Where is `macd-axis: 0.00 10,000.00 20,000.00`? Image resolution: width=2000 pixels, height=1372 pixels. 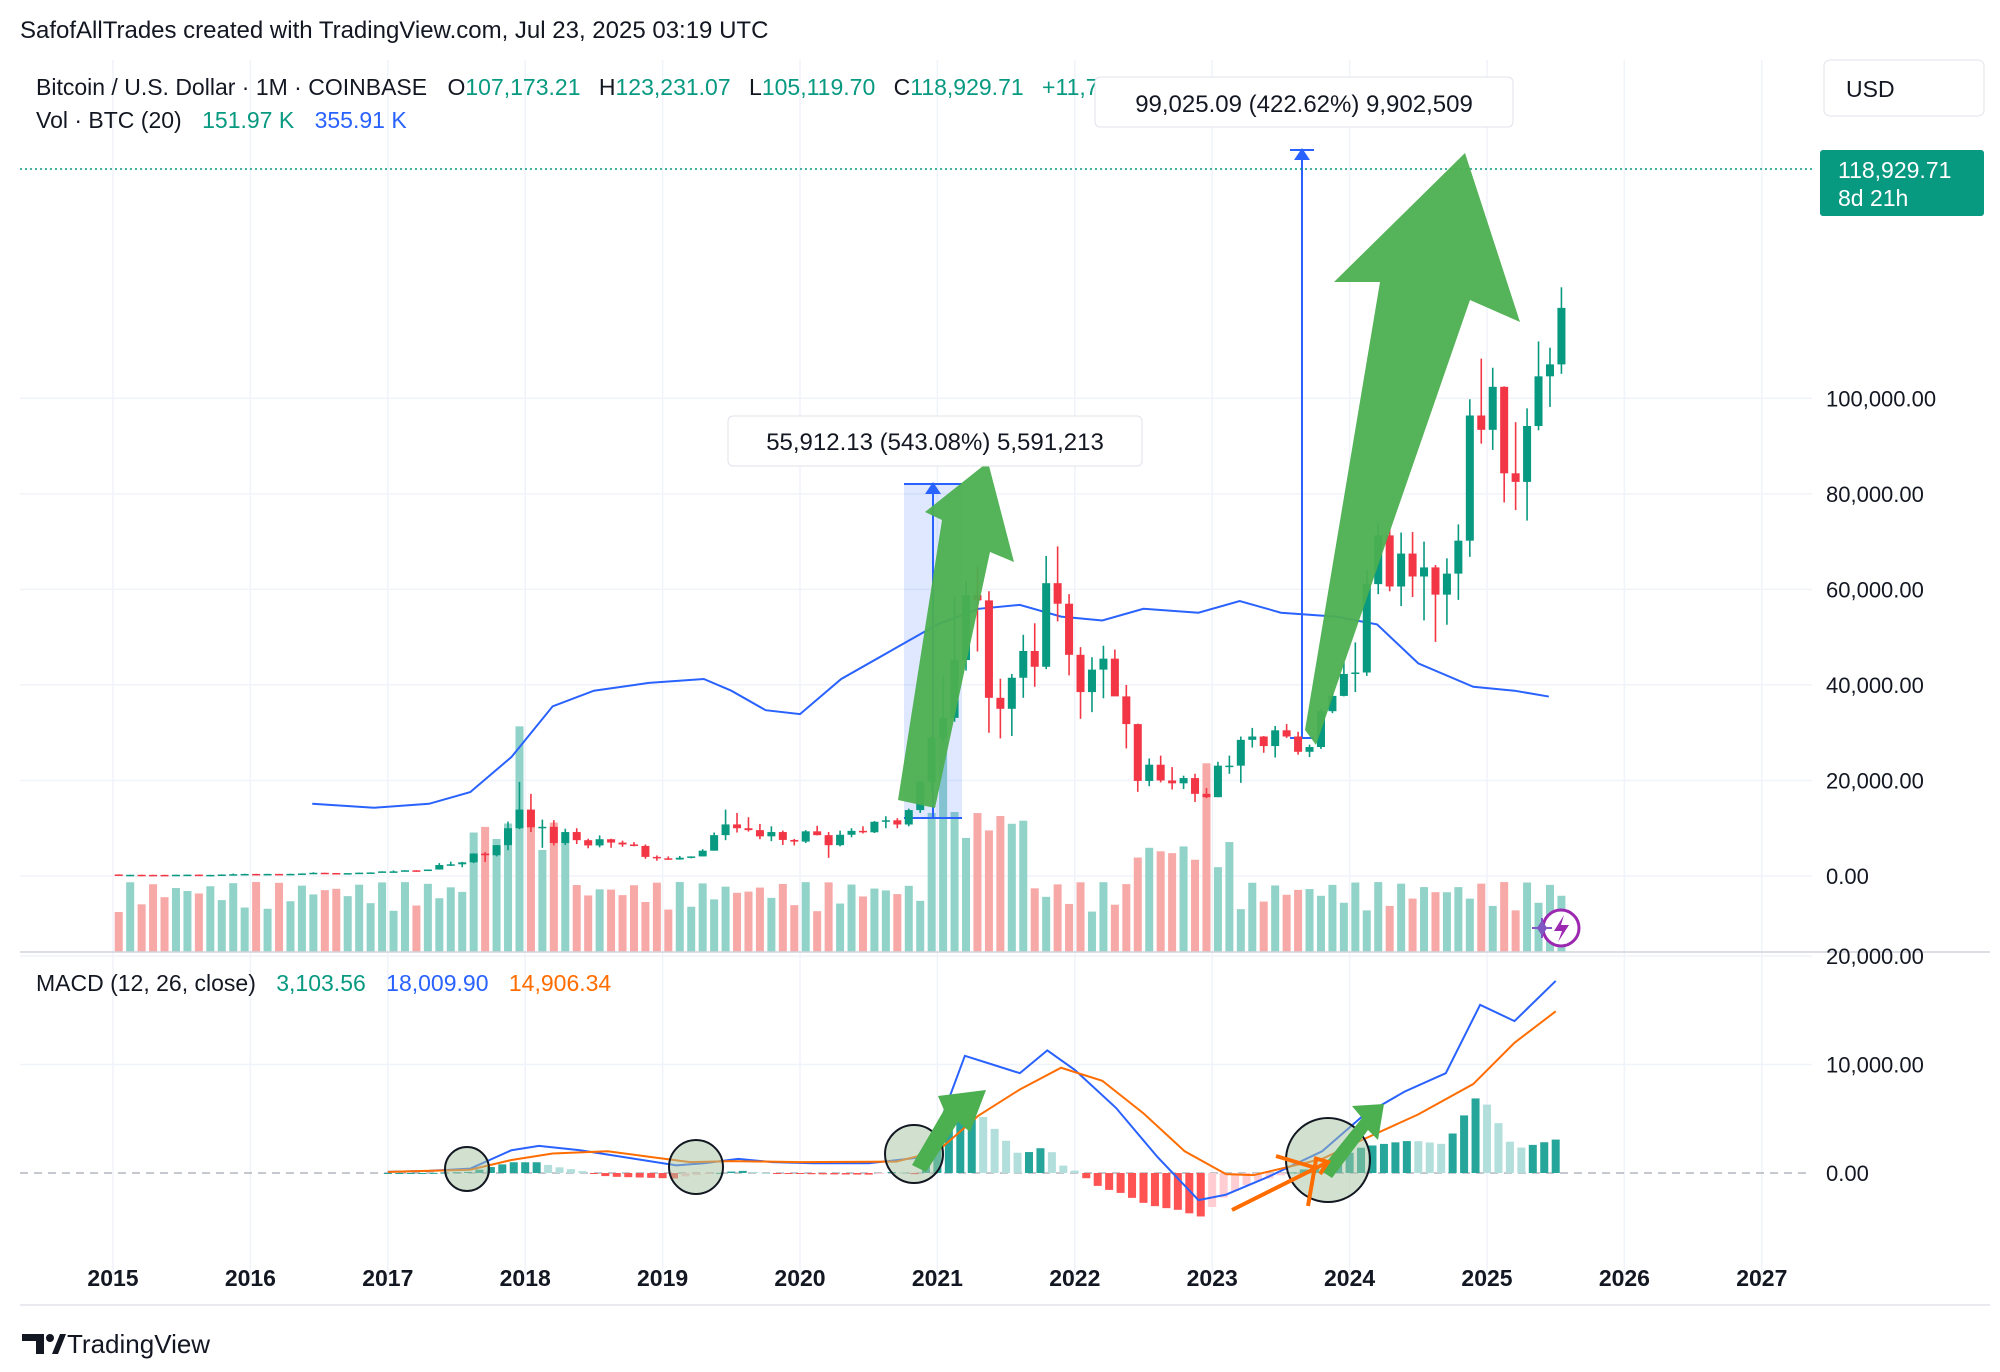
macd-axis: 0.00 10,000.00 20,000.00 is located at coordinates (1875, 1065).